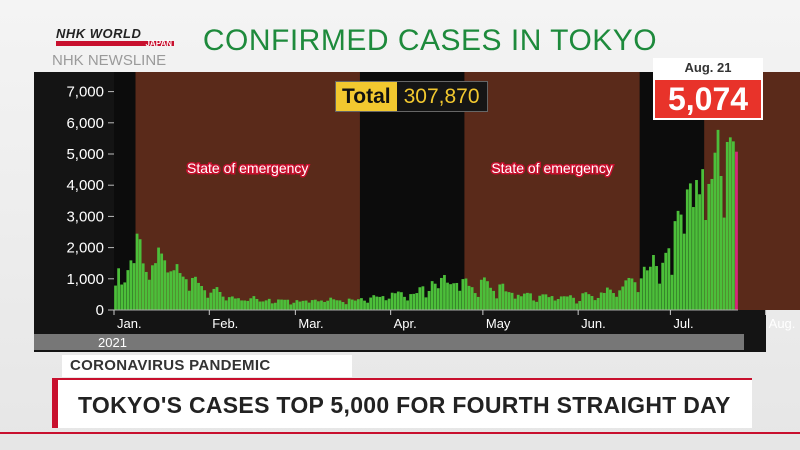 The image size is (800, 450). What do you see at coordinates (708, 99) in the screenshot?
I see `latest-value: 5,074` at bounding box center [708, 99].